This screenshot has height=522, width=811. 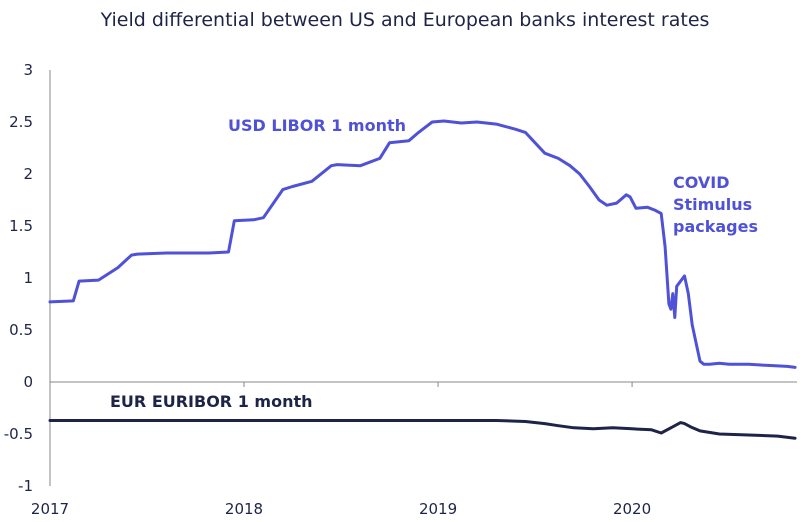 I want to click on x-tick-label: 2017, so click(x=50, y=509).